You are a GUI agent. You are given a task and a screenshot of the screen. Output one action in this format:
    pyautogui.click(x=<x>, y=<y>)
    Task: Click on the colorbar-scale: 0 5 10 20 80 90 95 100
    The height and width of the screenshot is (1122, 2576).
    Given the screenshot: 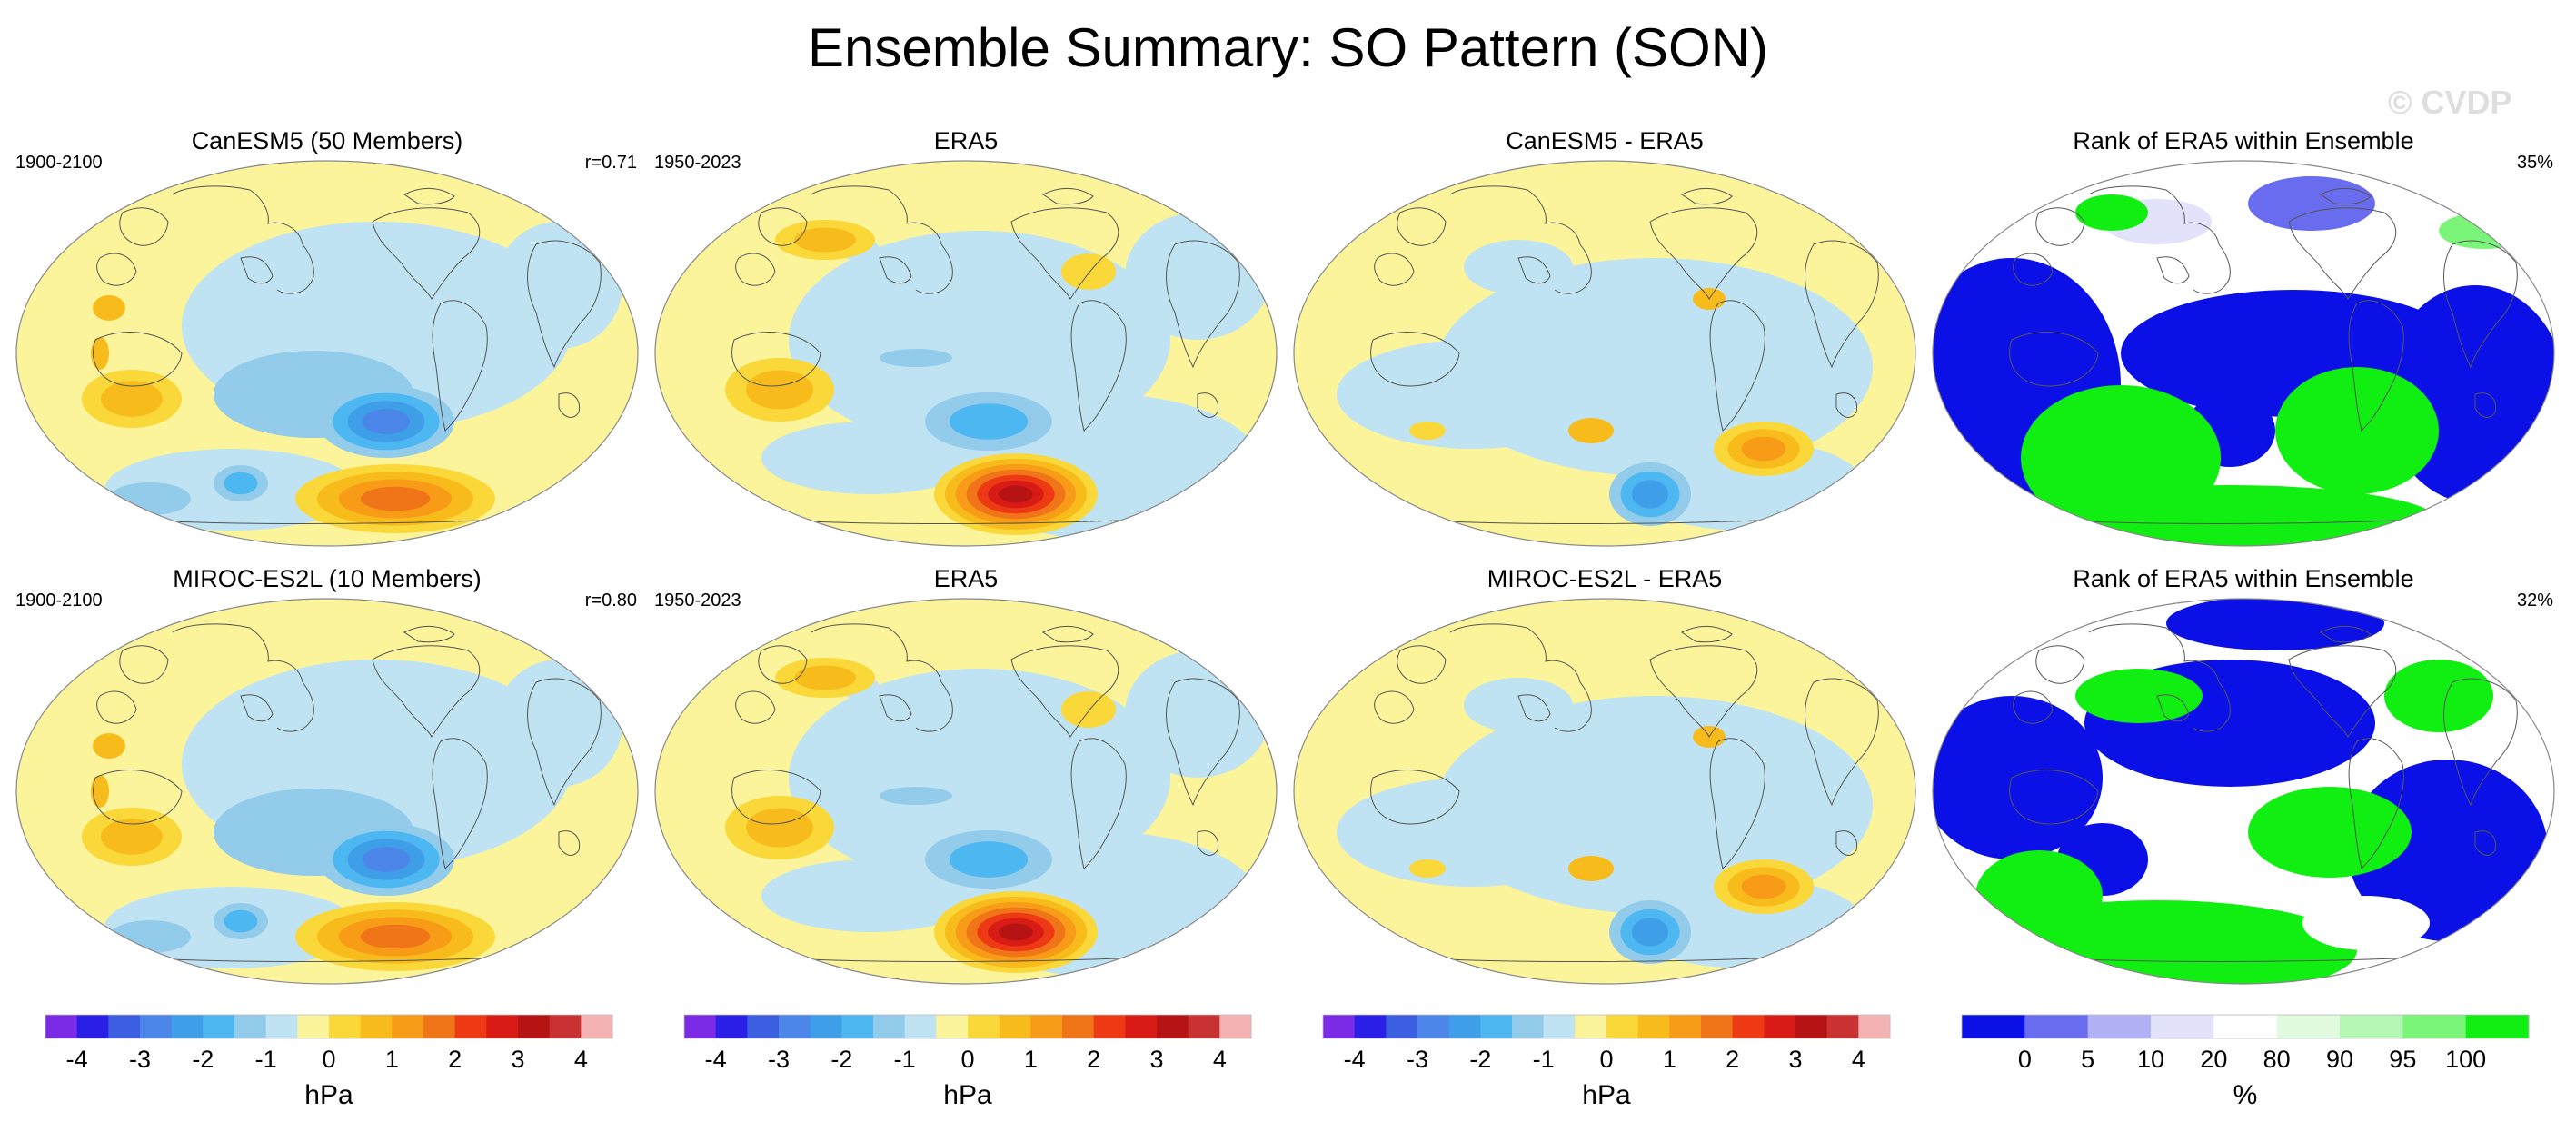 What is the action you would take?
    pyautogui.click(x=2246, y=1043)
    